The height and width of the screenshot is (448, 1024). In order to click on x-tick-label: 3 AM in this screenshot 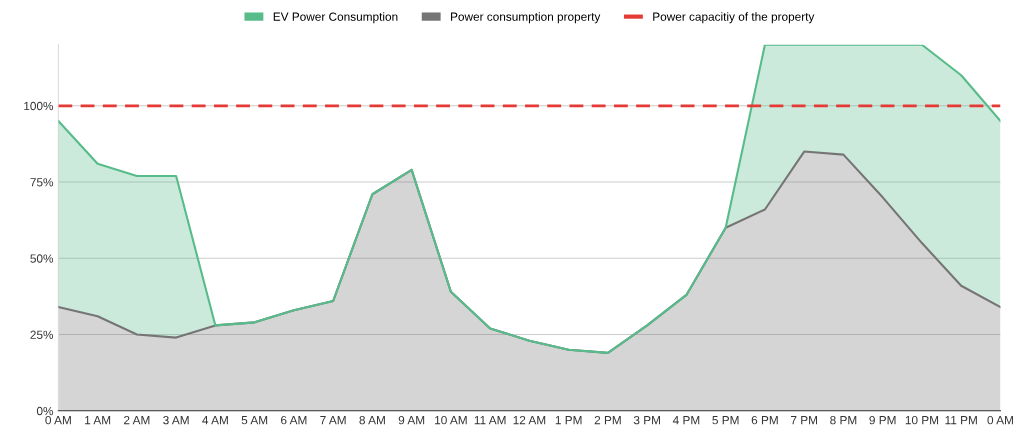, I will do `click(176, 420)`.